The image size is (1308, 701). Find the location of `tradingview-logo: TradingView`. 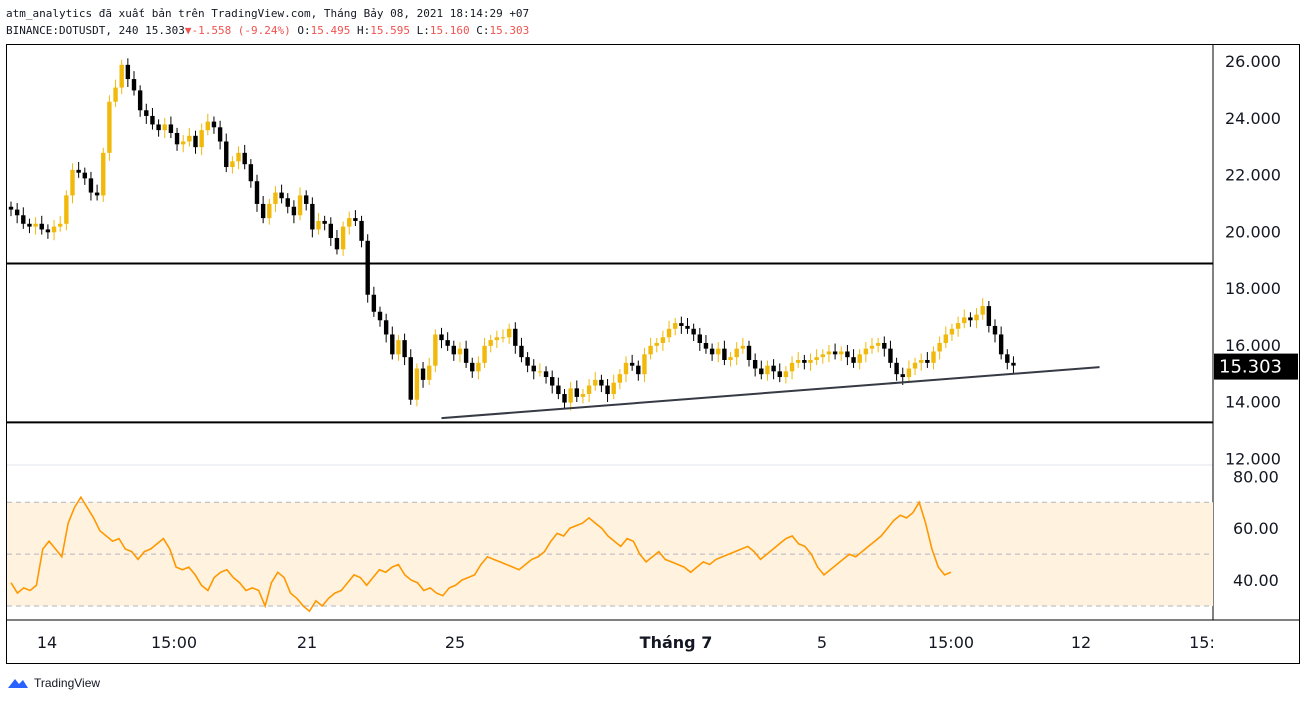

tradingview-logo: TradingView is located at coordinates (53, 683).